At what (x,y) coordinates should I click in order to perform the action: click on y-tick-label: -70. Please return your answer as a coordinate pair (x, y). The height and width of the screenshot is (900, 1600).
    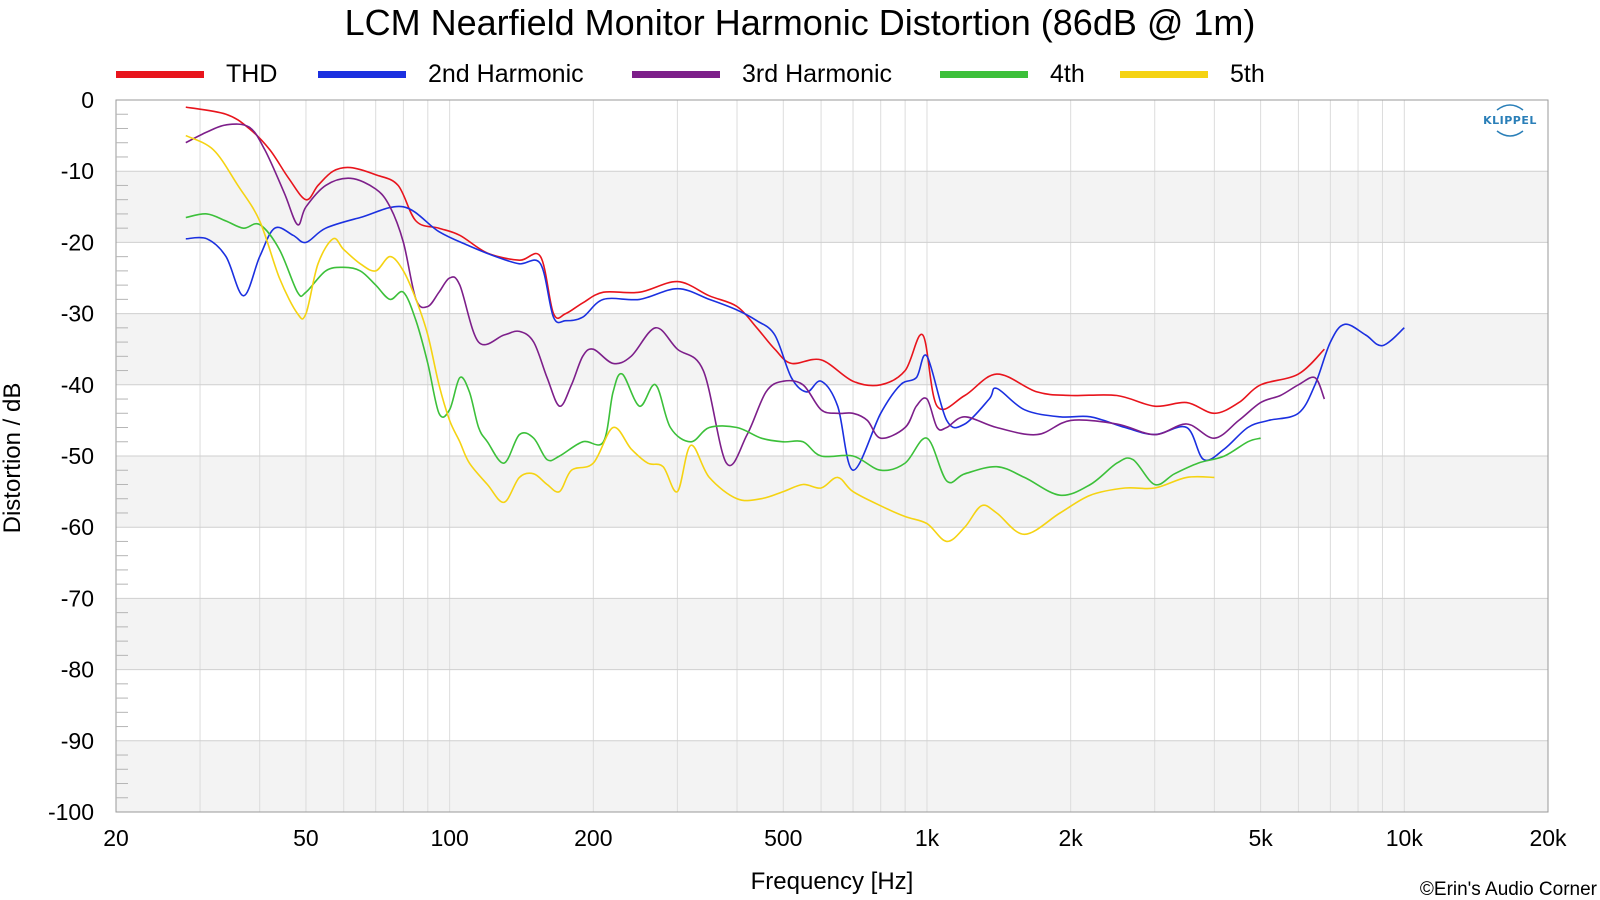
    Looking at the image, I should click on (77, 598).